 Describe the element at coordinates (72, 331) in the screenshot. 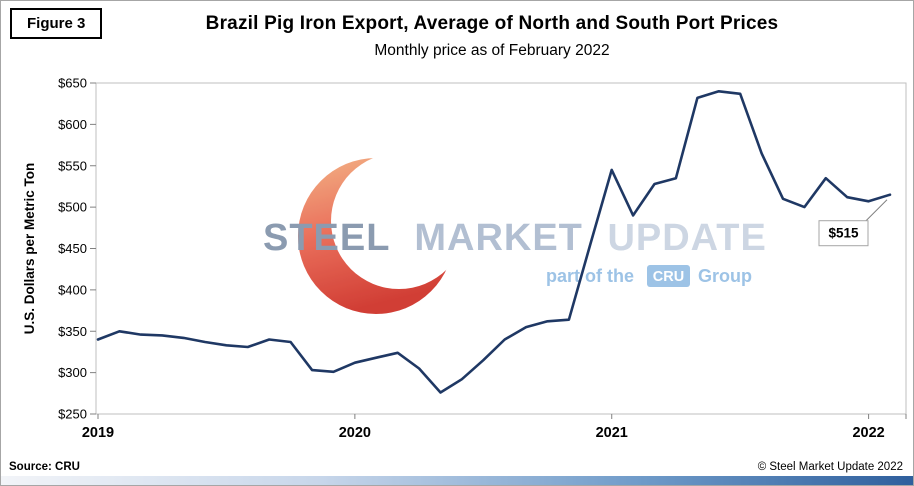

I see `y-tick-label: $350` at that location.